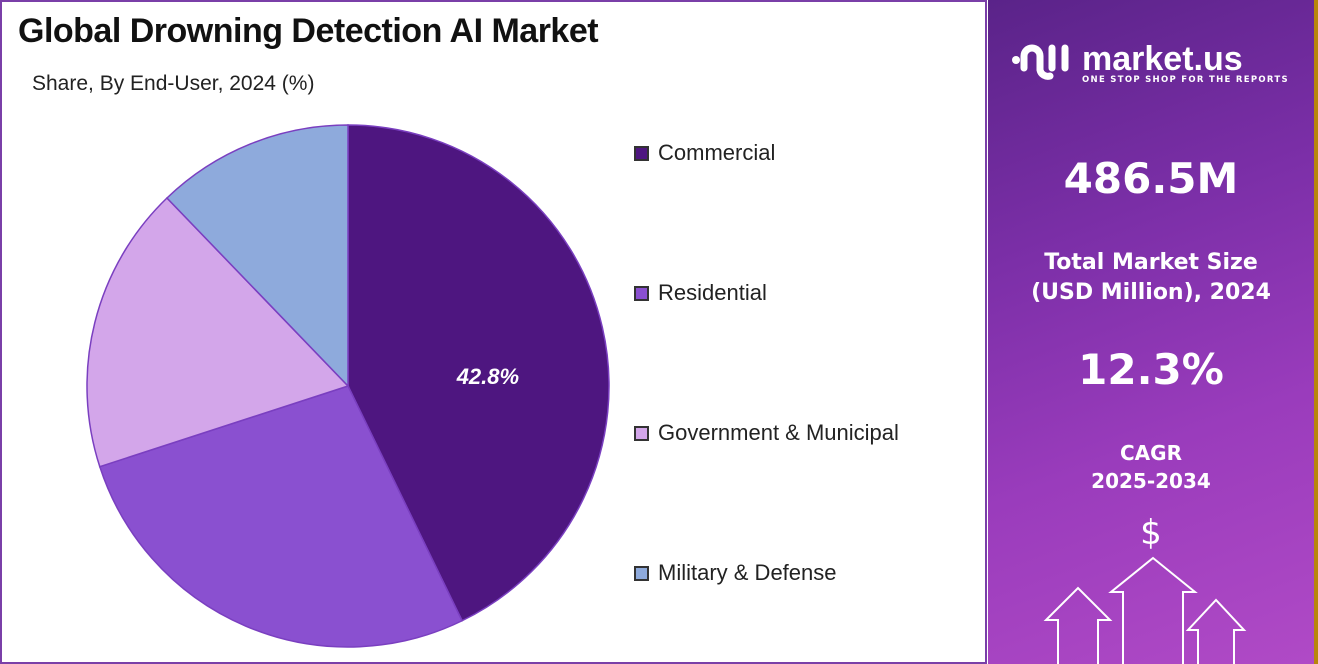  What do you see at coordinates (1162, 58) in the screenshot?
I see `brand-name: market.us` at bounding box center [1162, 58].